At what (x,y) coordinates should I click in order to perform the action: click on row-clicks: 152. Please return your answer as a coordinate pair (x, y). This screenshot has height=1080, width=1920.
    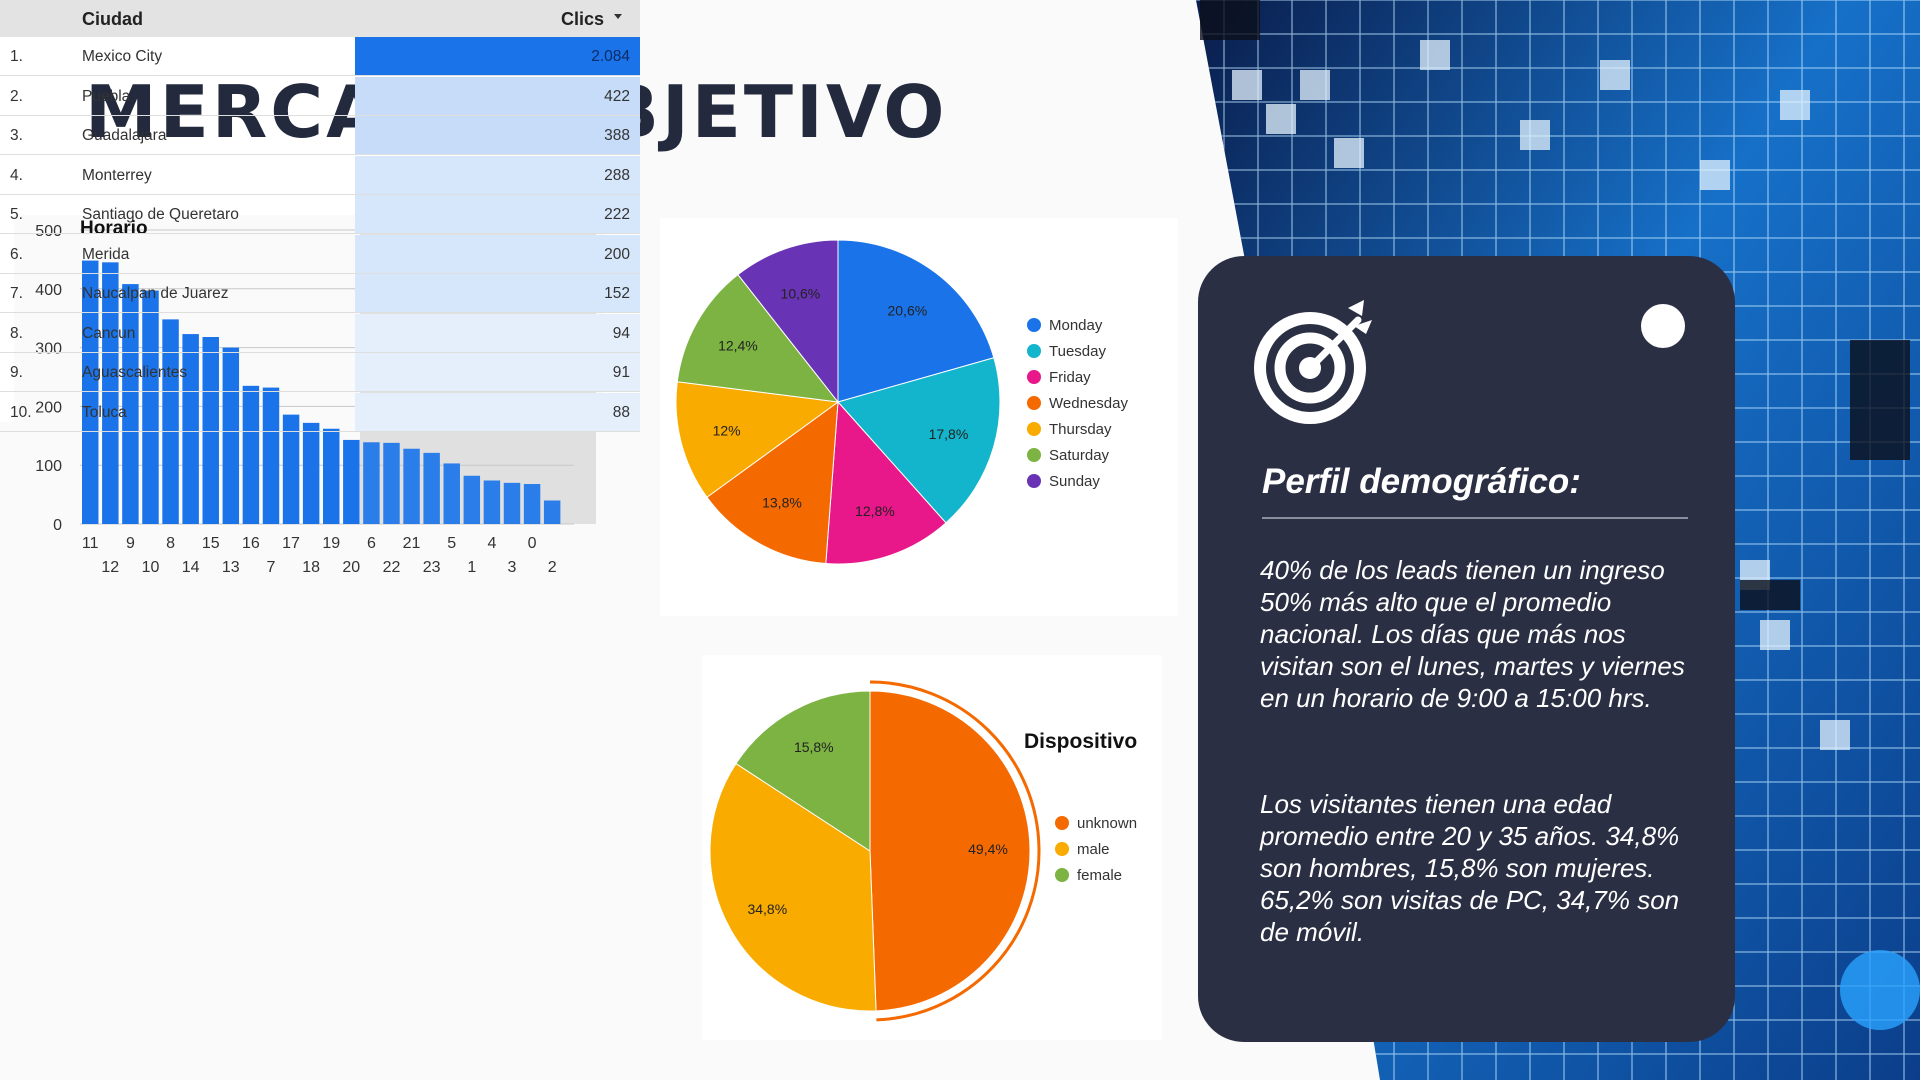
    Looking at the image, I should click on (617, 293).